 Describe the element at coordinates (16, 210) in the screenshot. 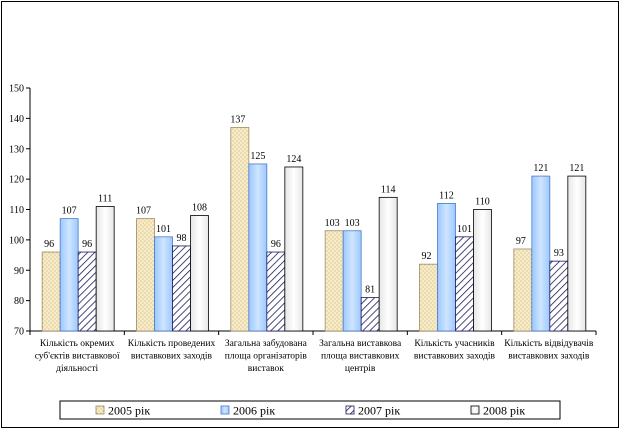

I see `y-tick-label: 110` at that location.